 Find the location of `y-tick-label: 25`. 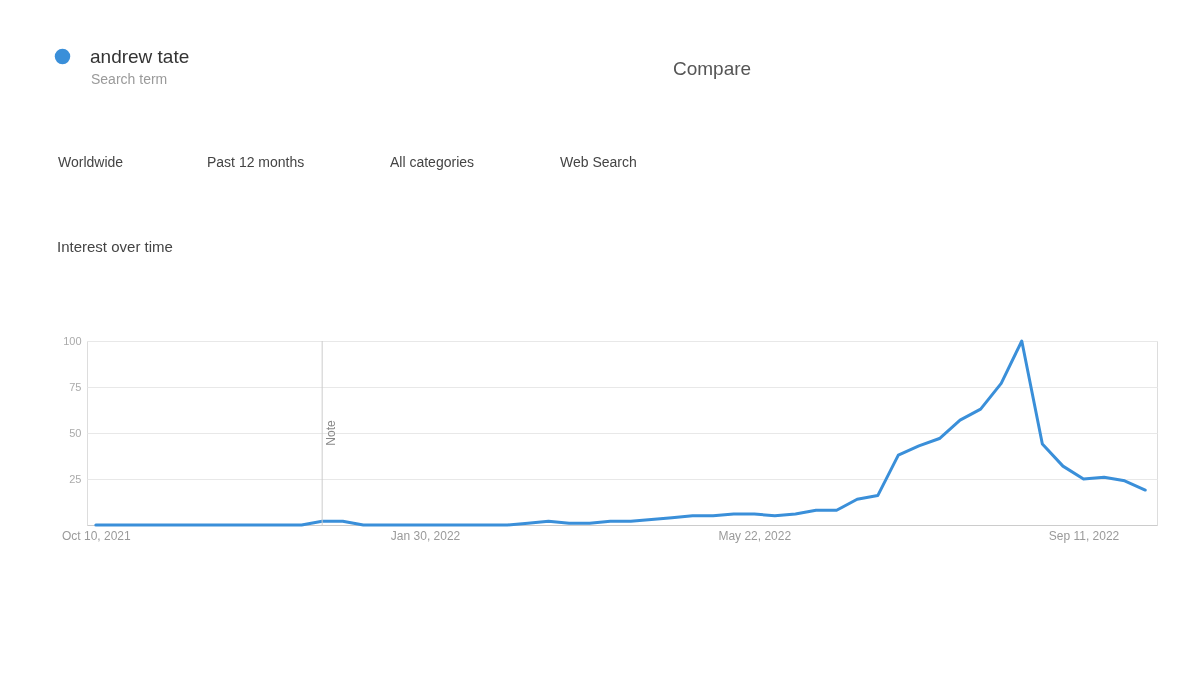

y-tick-label: 25 is located at coordinates (75, 478).